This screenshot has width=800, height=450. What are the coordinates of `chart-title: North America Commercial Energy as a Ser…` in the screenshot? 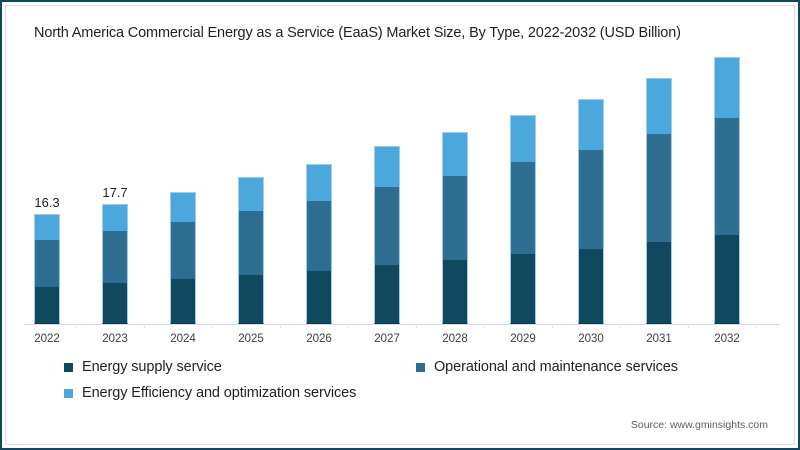 It's located at (357, 33).